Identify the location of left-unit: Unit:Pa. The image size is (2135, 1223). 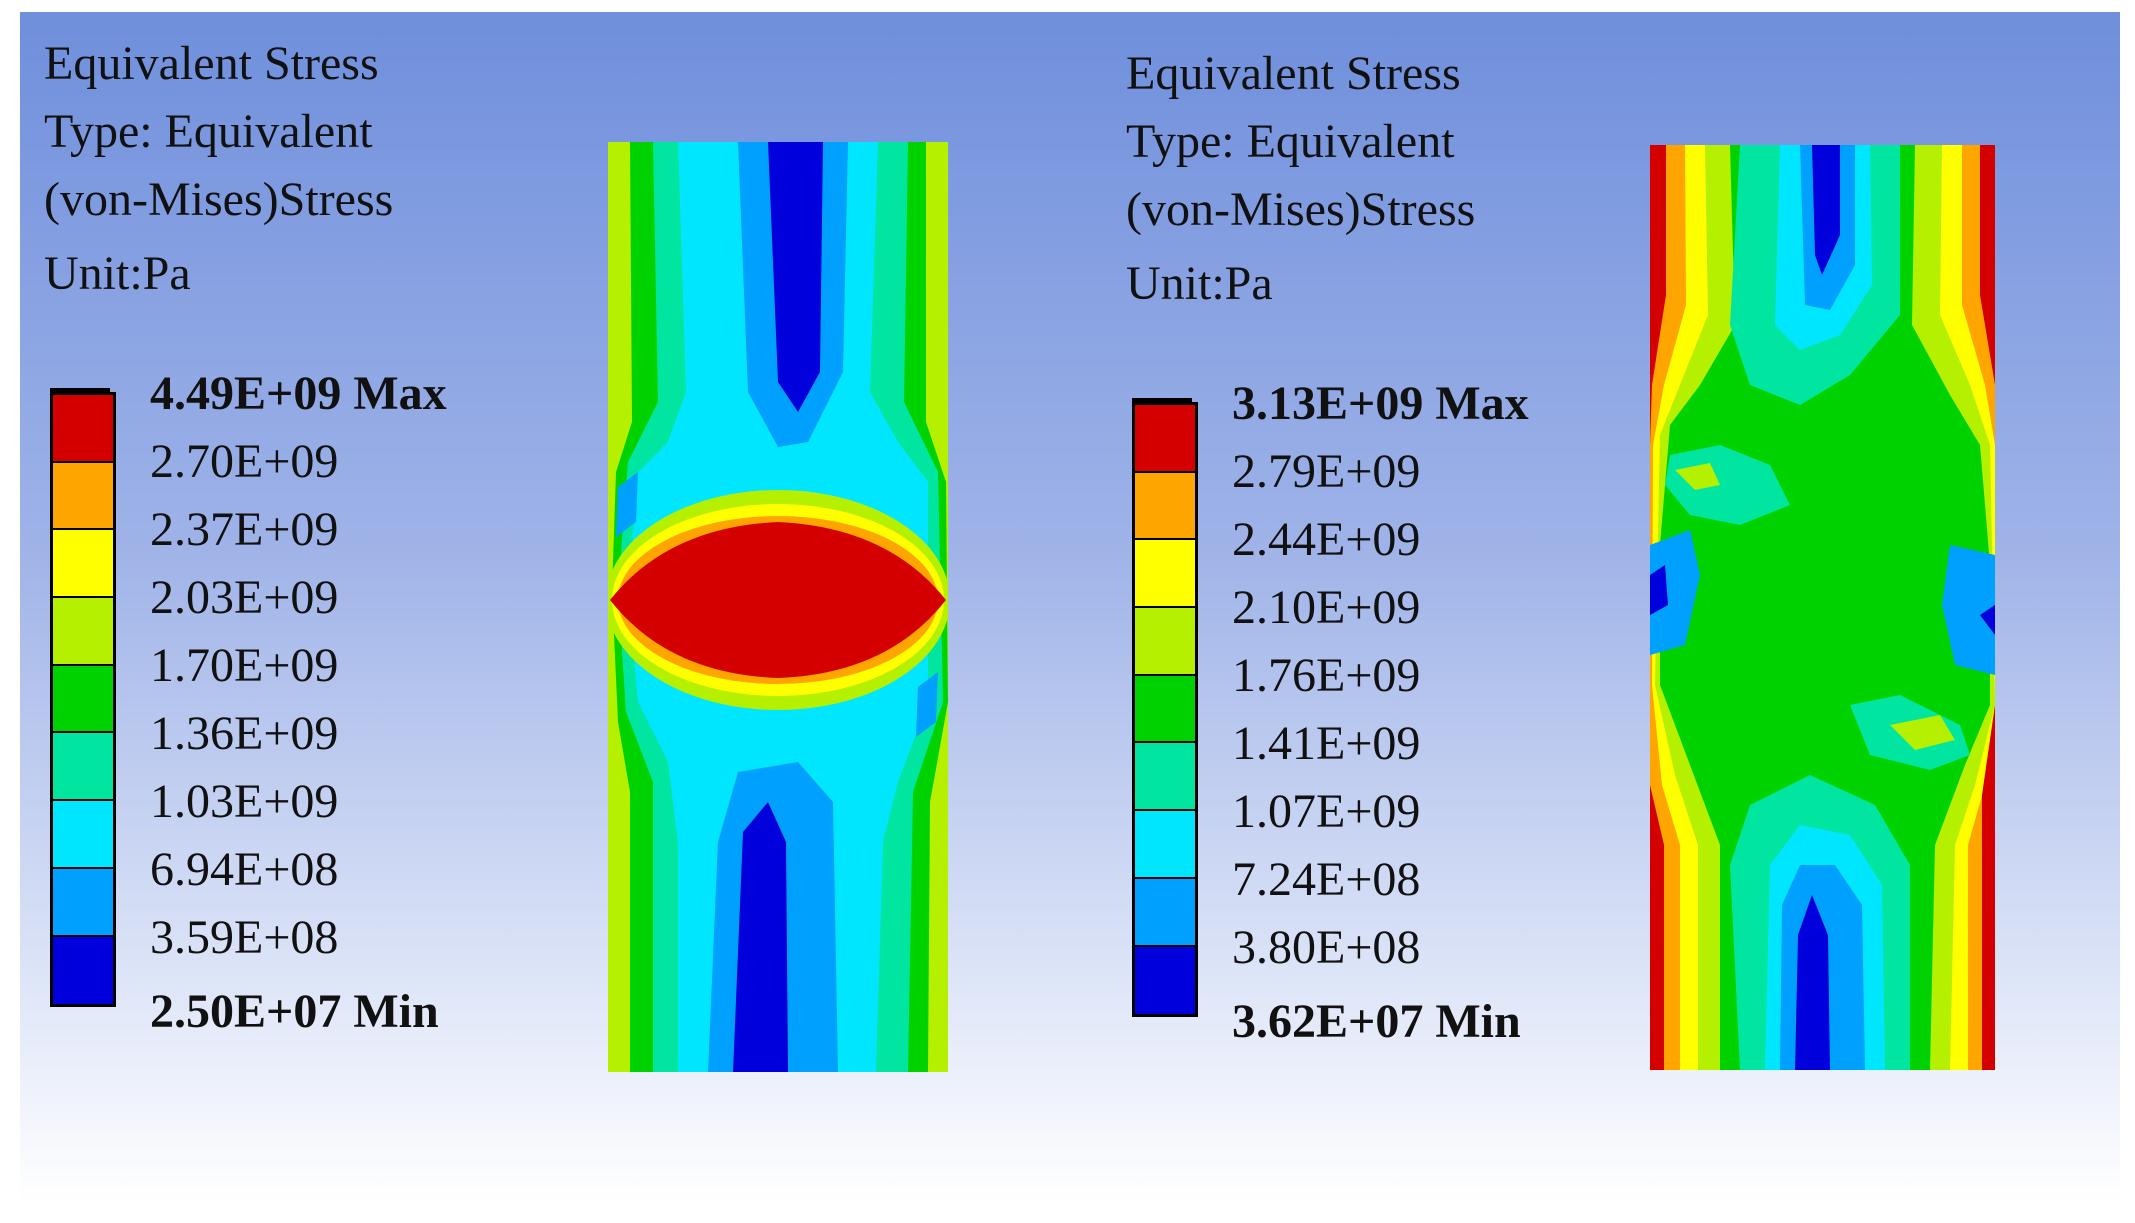
(117, 273).